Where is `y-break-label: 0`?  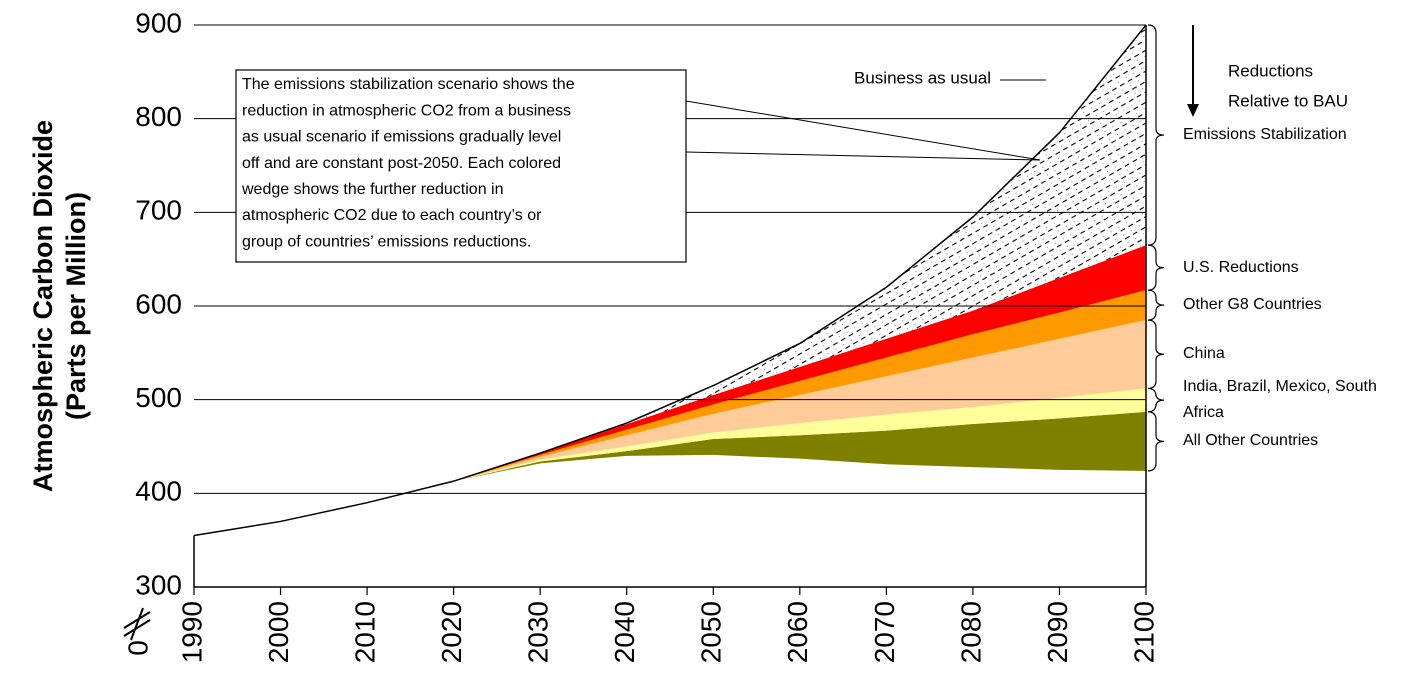
y-break-label: 0 is located at coordinates (137, 648).